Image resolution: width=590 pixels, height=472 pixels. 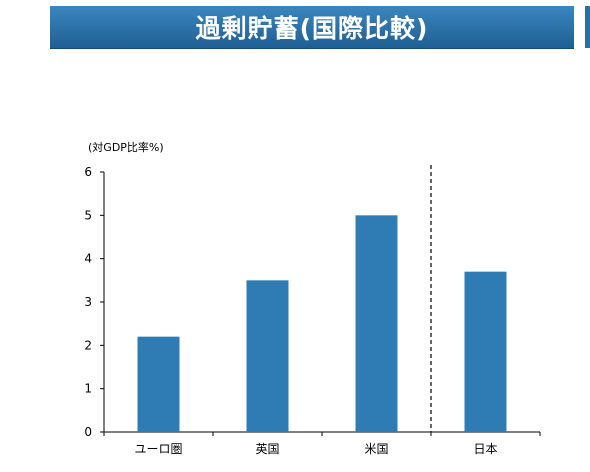 I want to click on banner-edge, so click(x=587, y=27).